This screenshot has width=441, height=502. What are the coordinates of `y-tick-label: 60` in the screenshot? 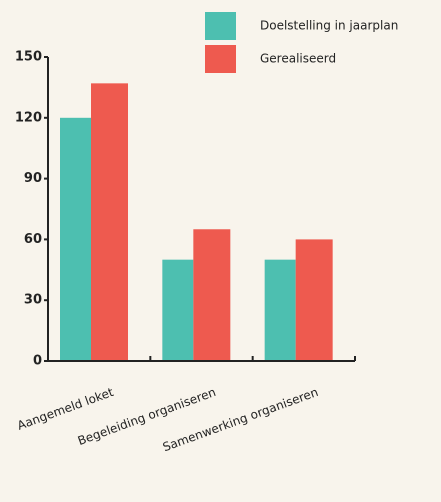 It's located at (33, 239).